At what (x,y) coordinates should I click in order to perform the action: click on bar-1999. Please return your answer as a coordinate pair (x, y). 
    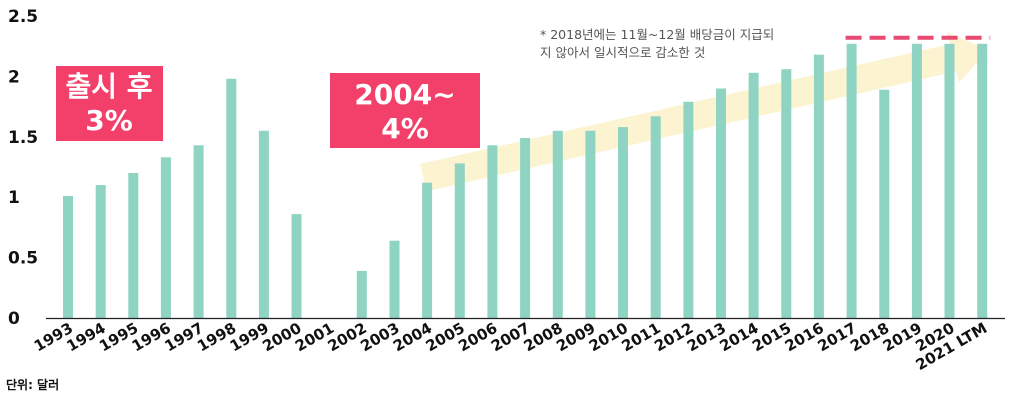
    Looking at the image, I should click on (263, 224).